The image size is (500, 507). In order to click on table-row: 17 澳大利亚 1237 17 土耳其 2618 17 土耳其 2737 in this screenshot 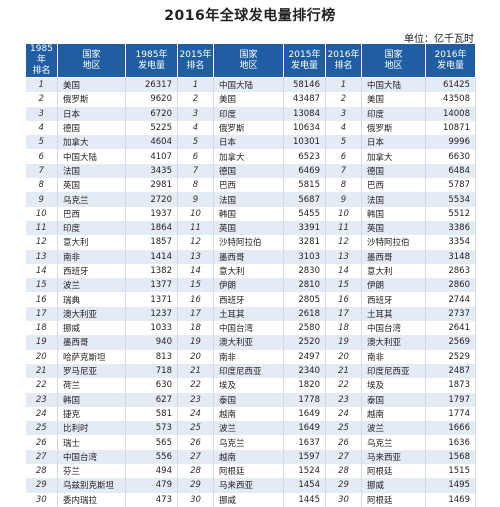, I will do `click(250, 314)`.